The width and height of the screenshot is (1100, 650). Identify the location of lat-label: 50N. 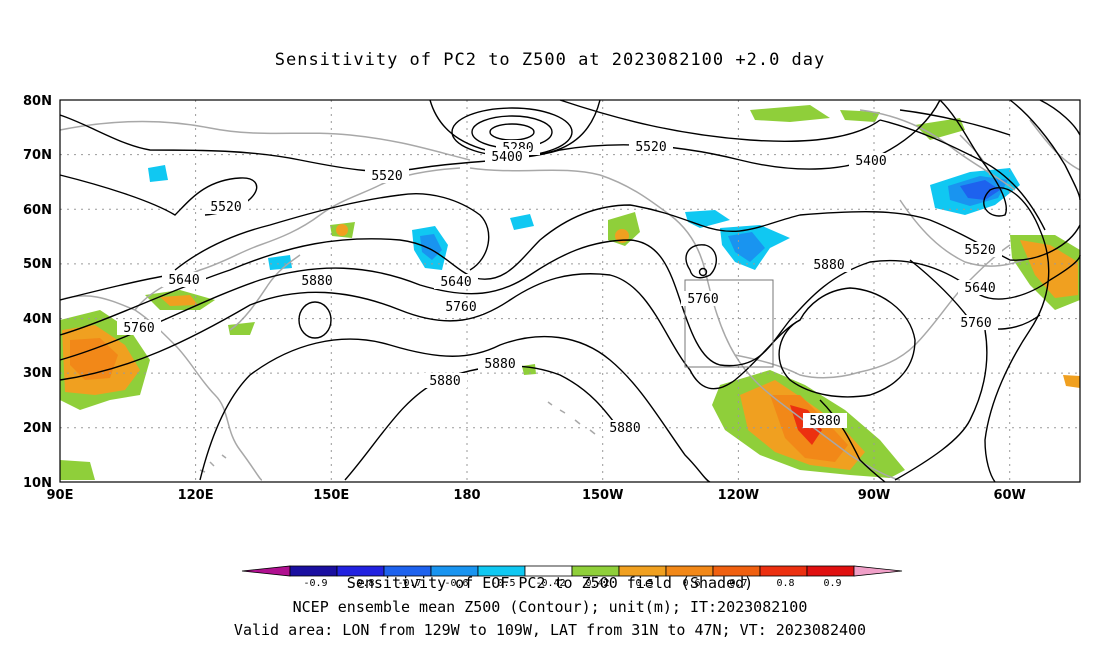
(37, 264).